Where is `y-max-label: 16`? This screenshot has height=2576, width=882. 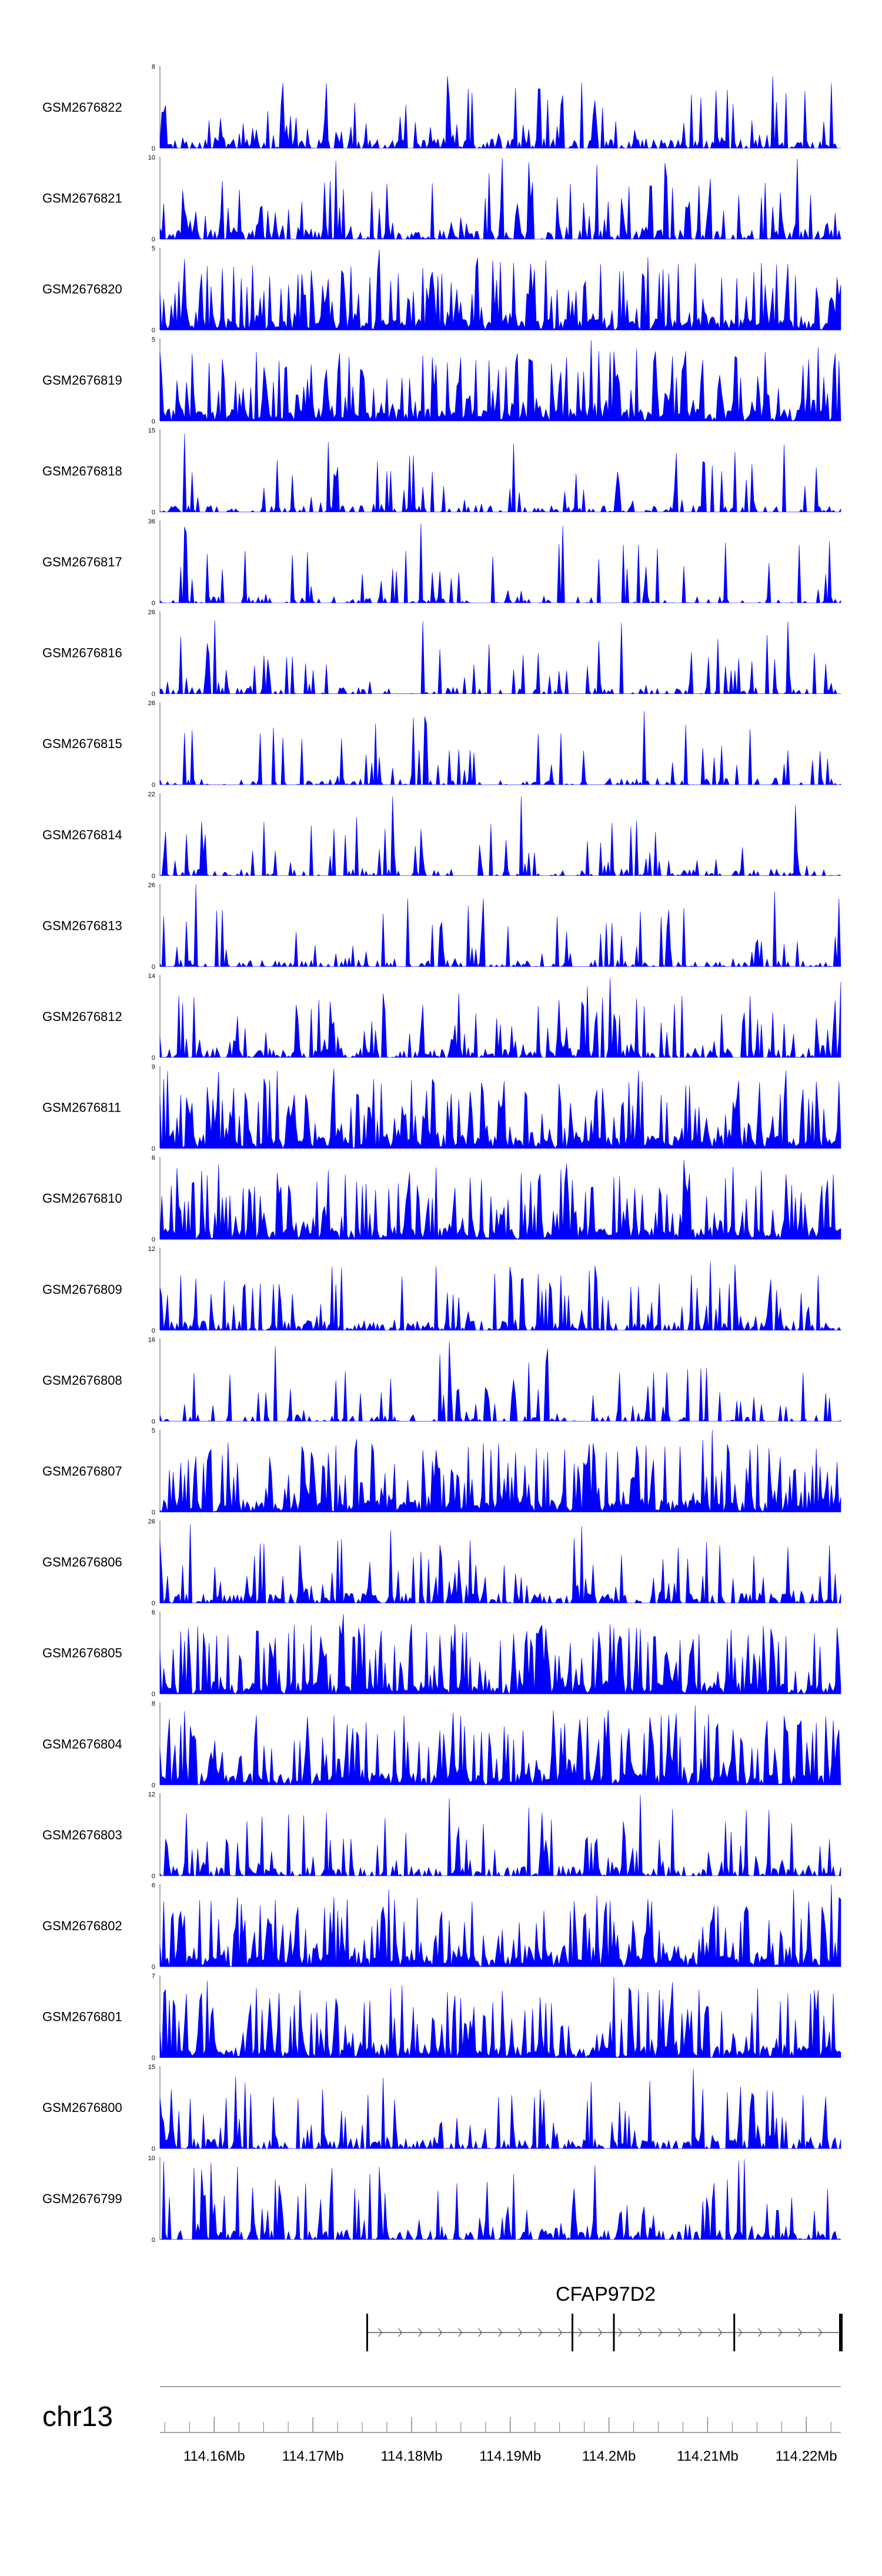
y-max-label: 16 is located at coordinates (151, 1339).